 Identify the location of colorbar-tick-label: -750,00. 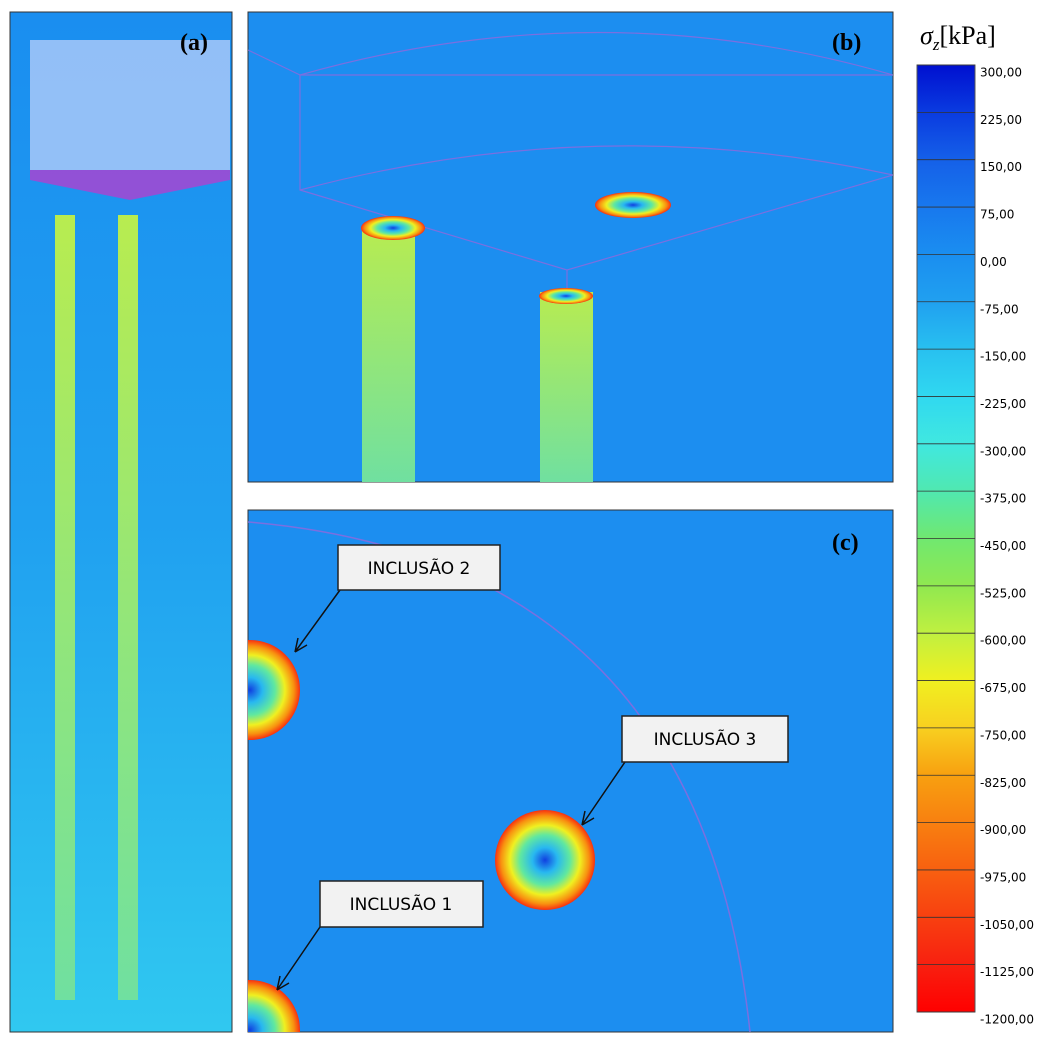
(1003, 735).